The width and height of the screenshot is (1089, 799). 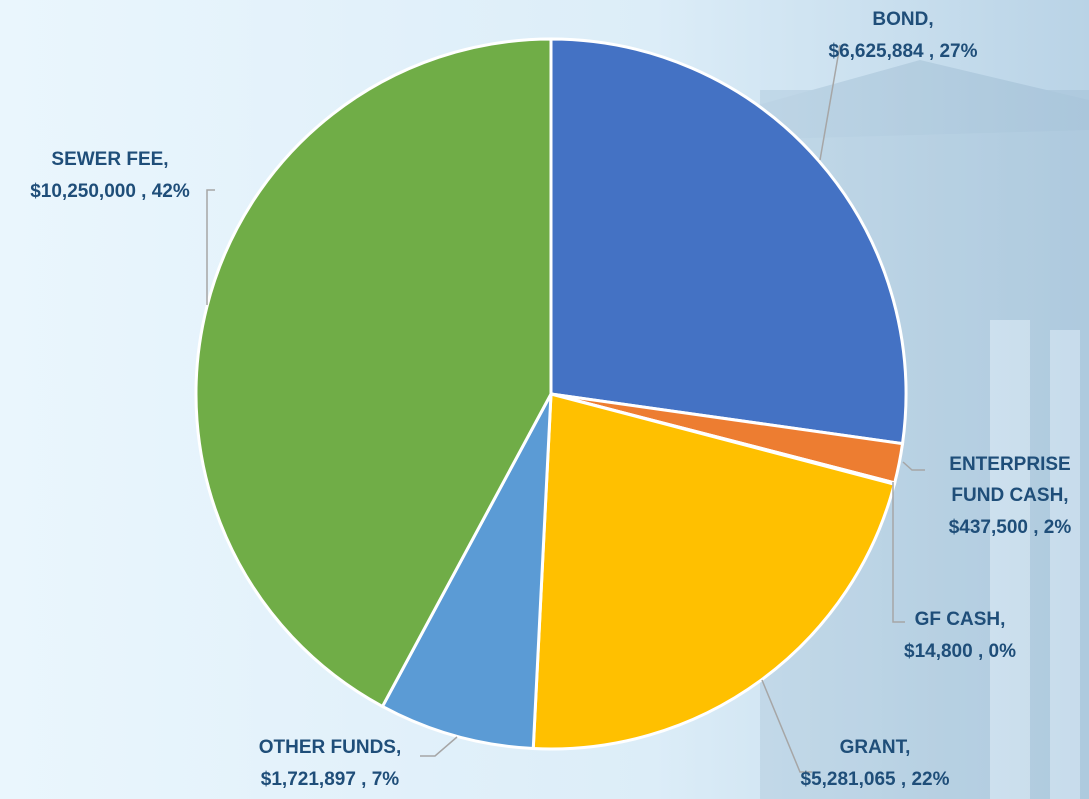 I want to click on value-label: $5,281,065 , 22%, so click(x=875, y=779).